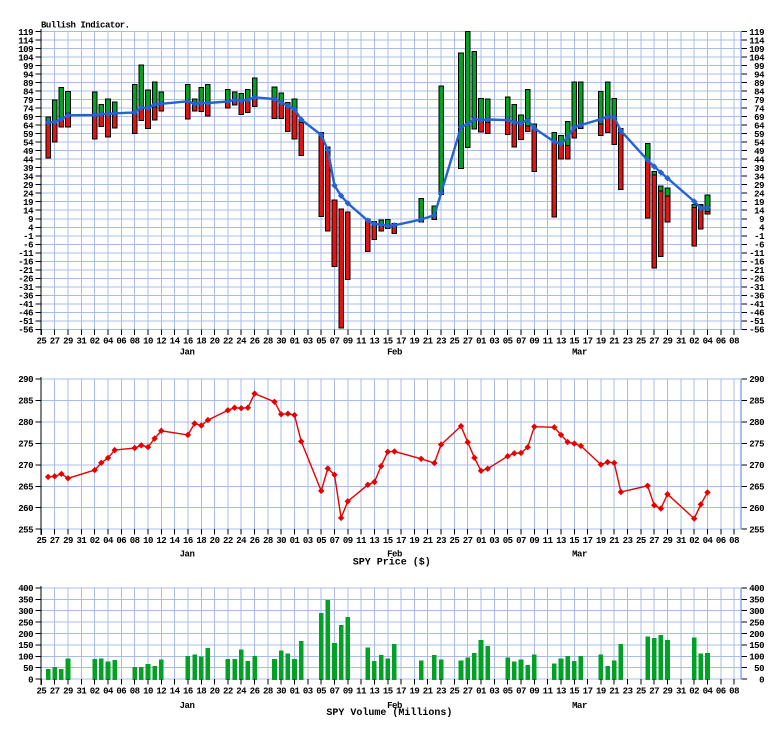 The height and width of the screenshot is (734, 784). I want to click on svg-text: 07, so click(335, 691).